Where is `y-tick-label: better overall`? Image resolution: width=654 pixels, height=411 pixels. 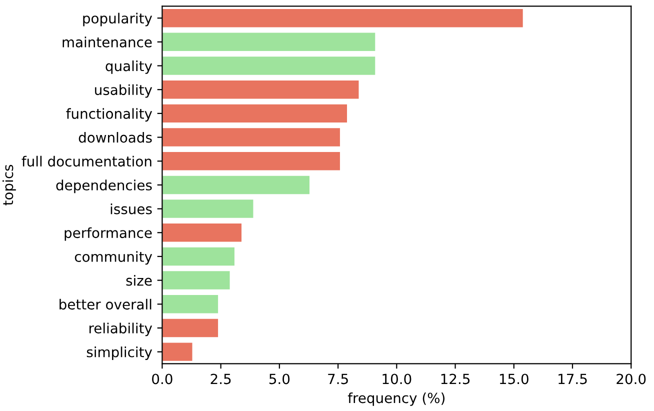
y-tick-label: better overall is located at coordinates (106, 304).